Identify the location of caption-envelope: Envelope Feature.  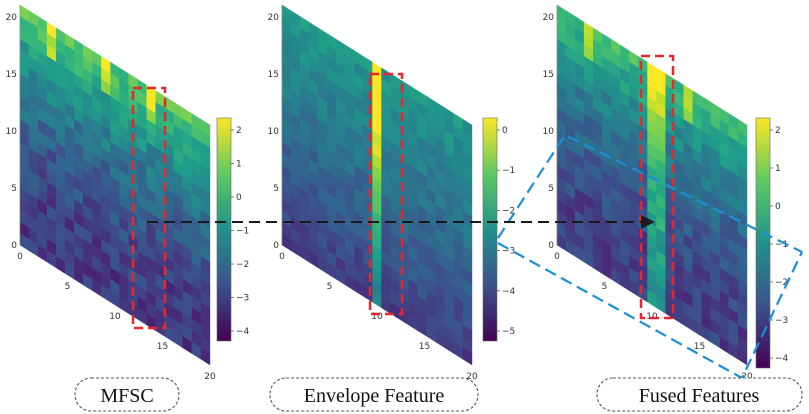
(374, 394).